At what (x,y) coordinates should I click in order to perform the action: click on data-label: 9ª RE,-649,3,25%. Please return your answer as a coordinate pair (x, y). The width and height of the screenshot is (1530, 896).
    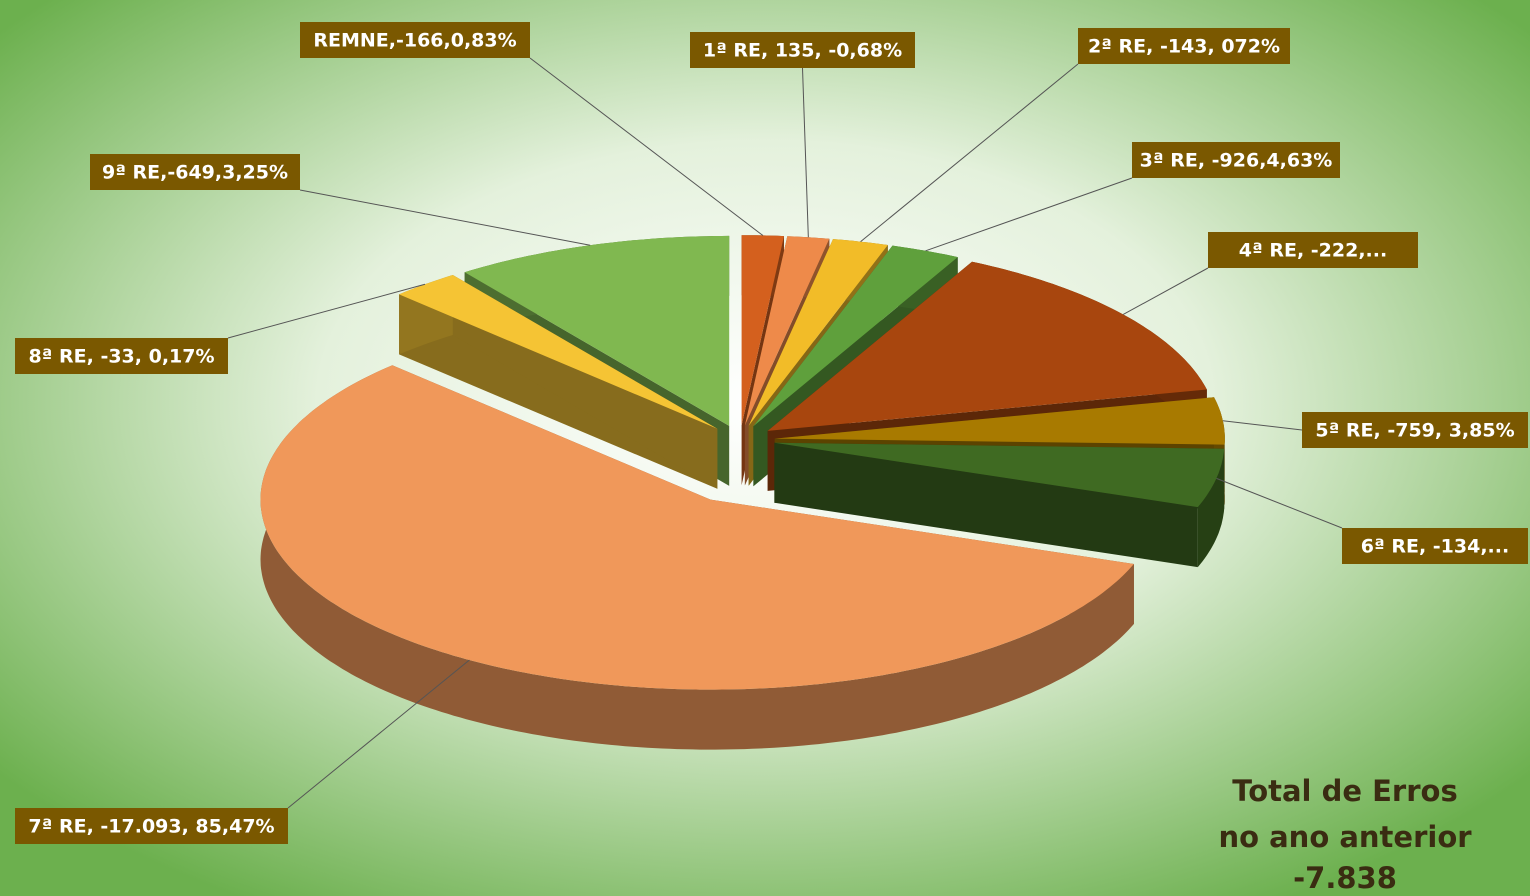
    Looking at the image, I should click on (195, 173).